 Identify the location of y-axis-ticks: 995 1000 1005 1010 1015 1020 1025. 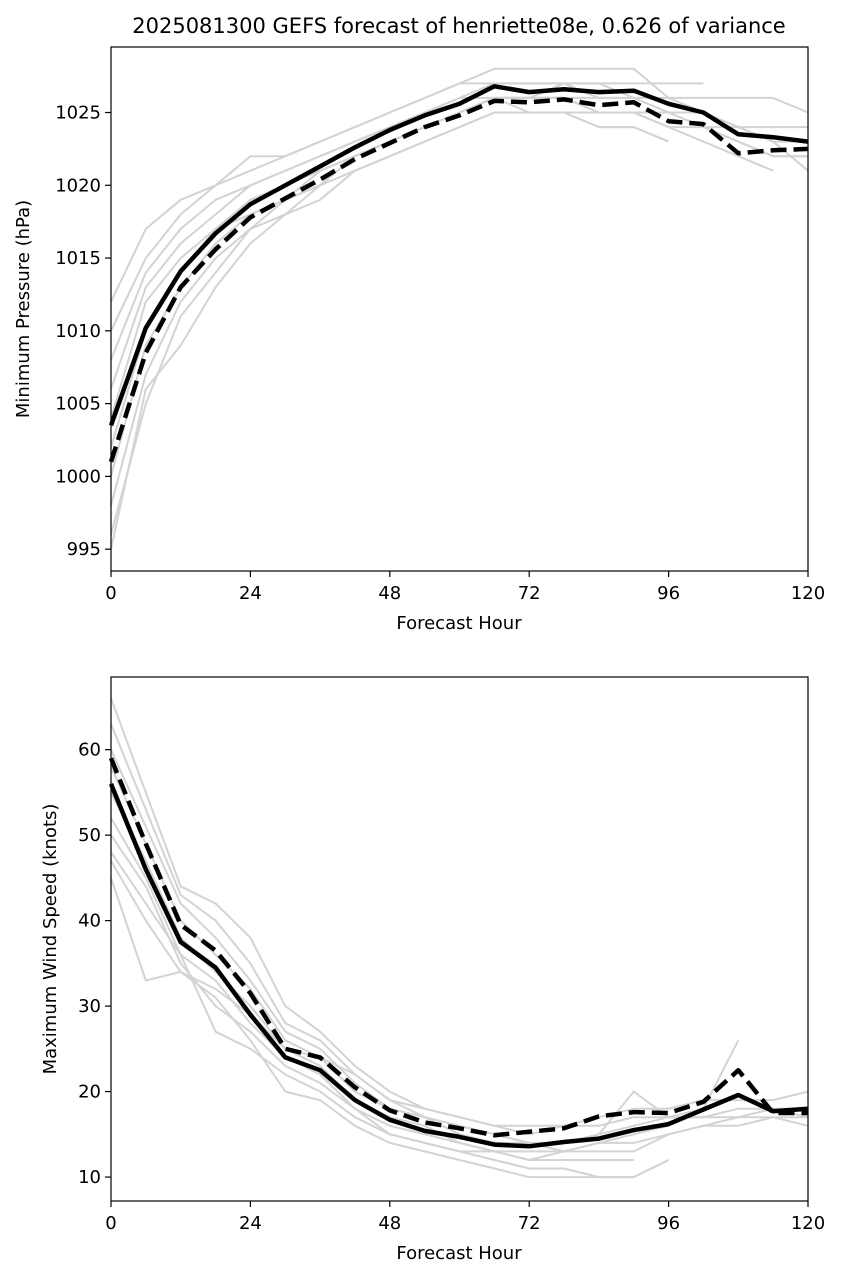
(83, 331).